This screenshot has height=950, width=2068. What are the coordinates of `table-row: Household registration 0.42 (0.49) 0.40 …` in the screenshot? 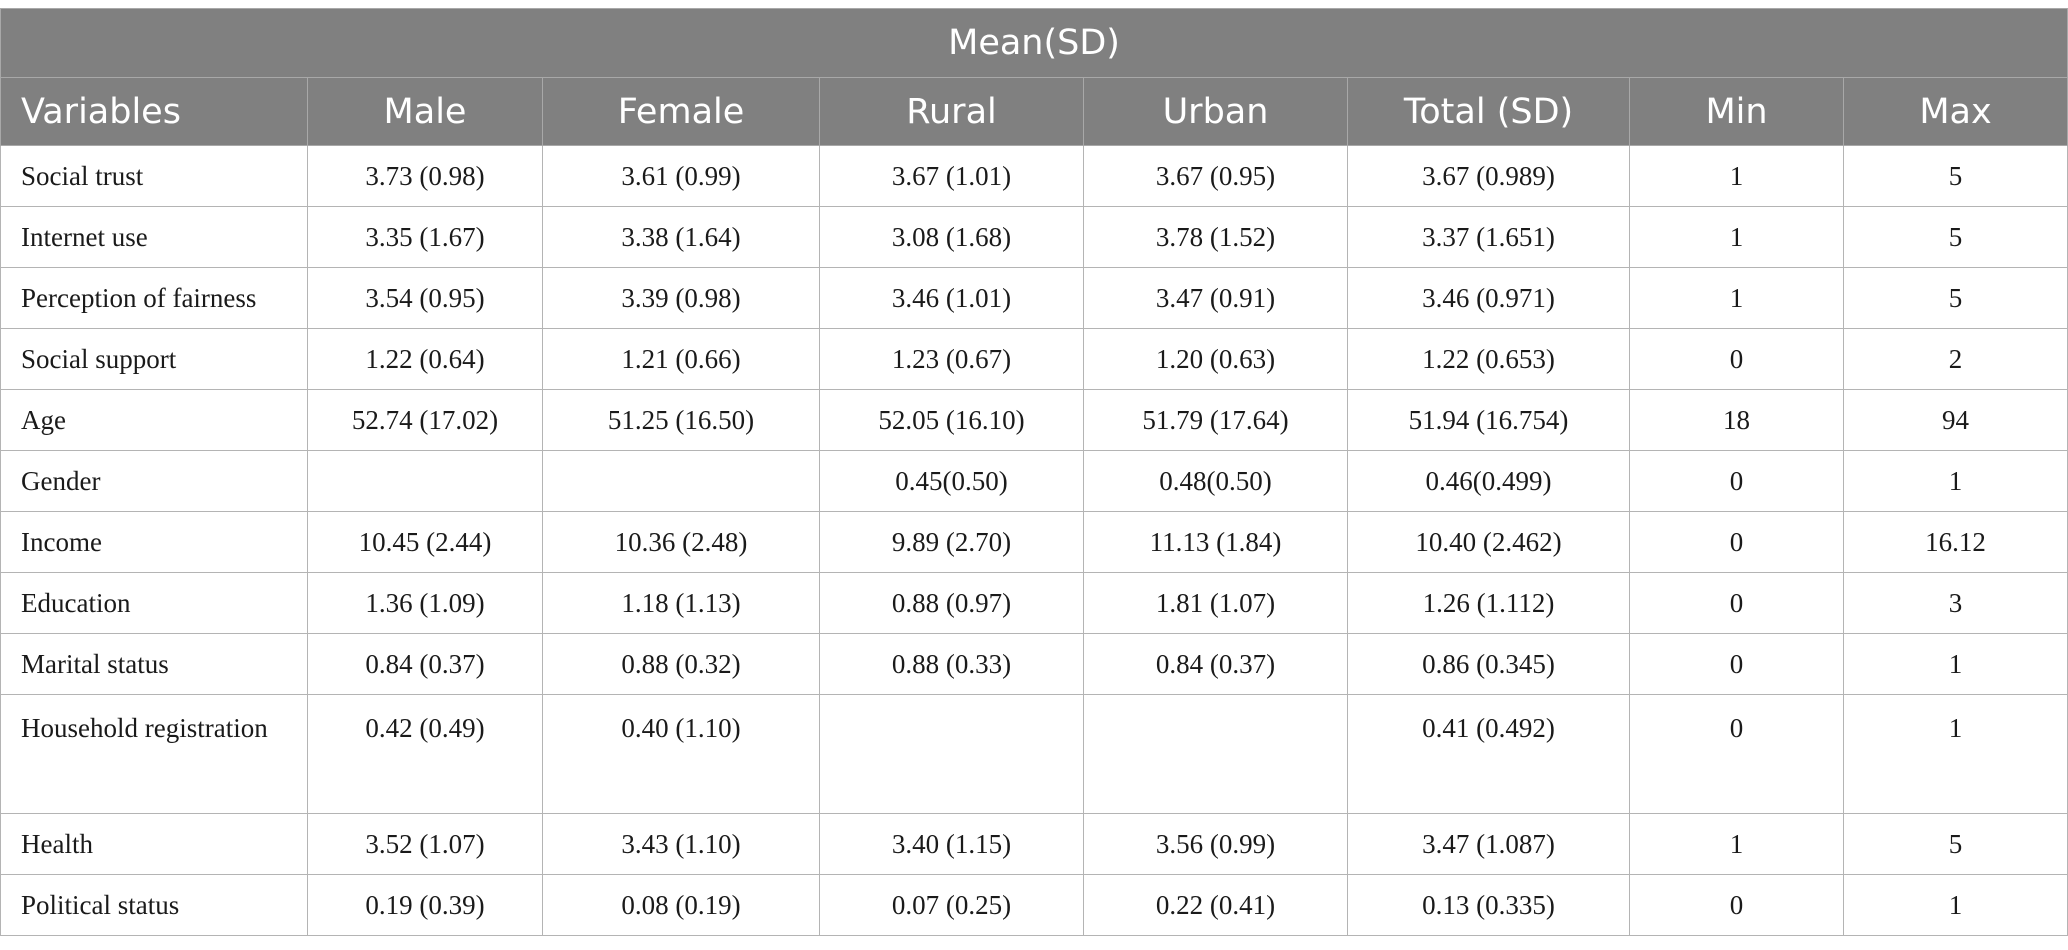 It's located at (1034, 754).